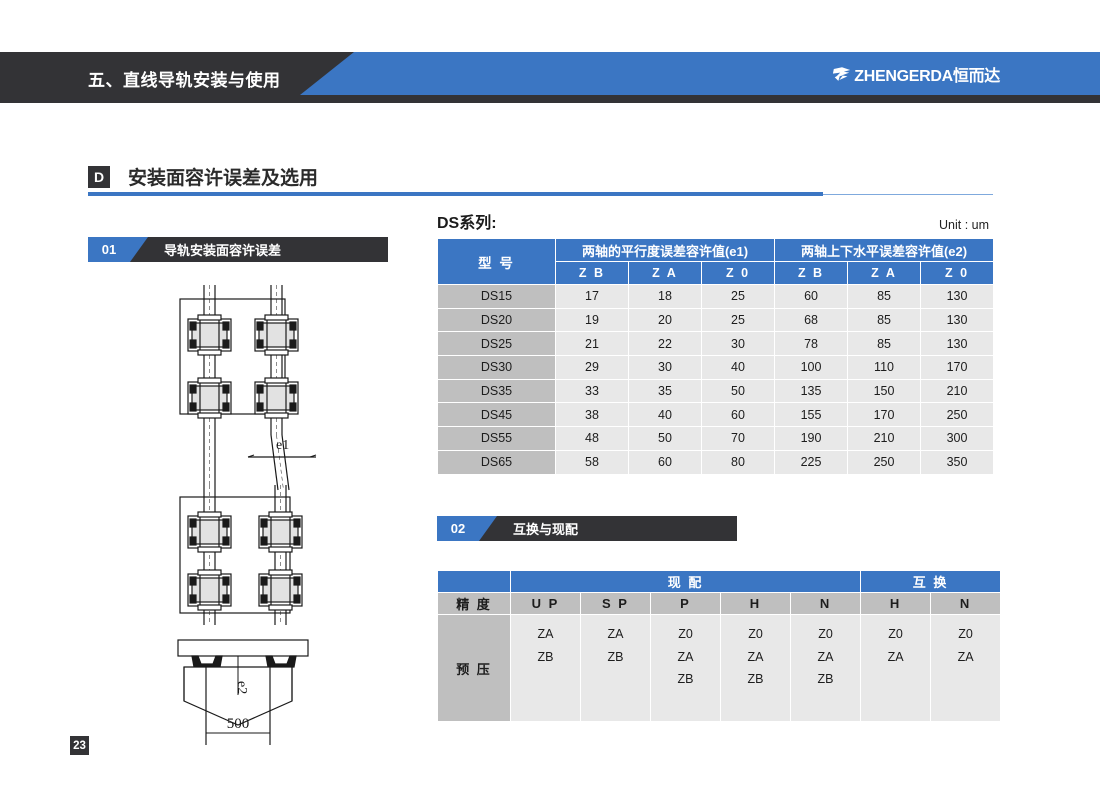  Describe the element at coordinates (592, 273) in the screenshot. I see `col-header-e1-zb: Z B` at that location.